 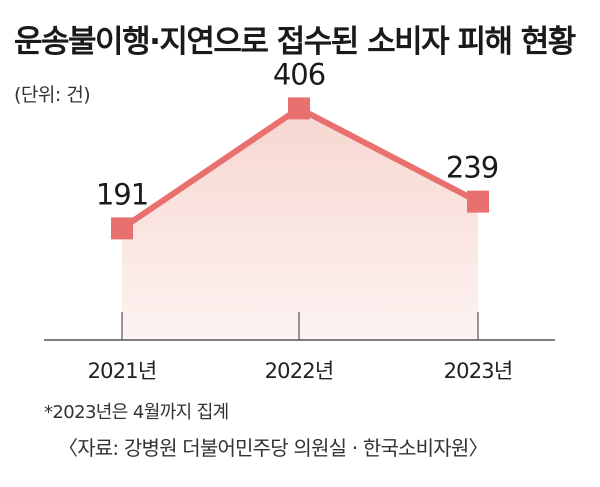 What do you see at coordinates (52, 95) in the screenshot?
I see `unit-label: (단위: 건)` at bounding box center [52, 95].